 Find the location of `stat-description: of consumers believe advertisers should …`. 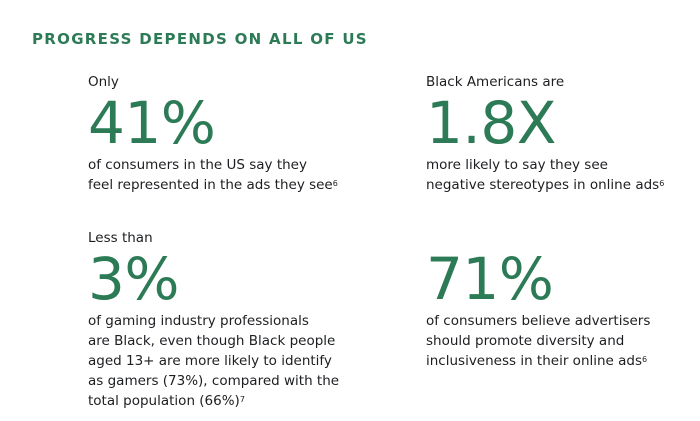

stat-description: of consumers believe advertisers should … is located at coordinates (556, 341).